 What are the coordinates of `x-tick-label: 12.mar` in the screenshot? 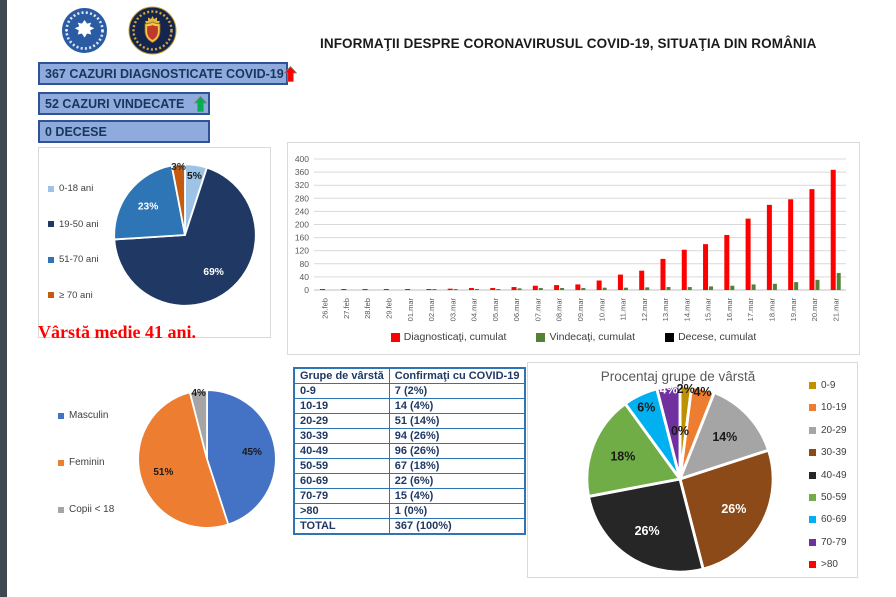 It's located at (644, 309).